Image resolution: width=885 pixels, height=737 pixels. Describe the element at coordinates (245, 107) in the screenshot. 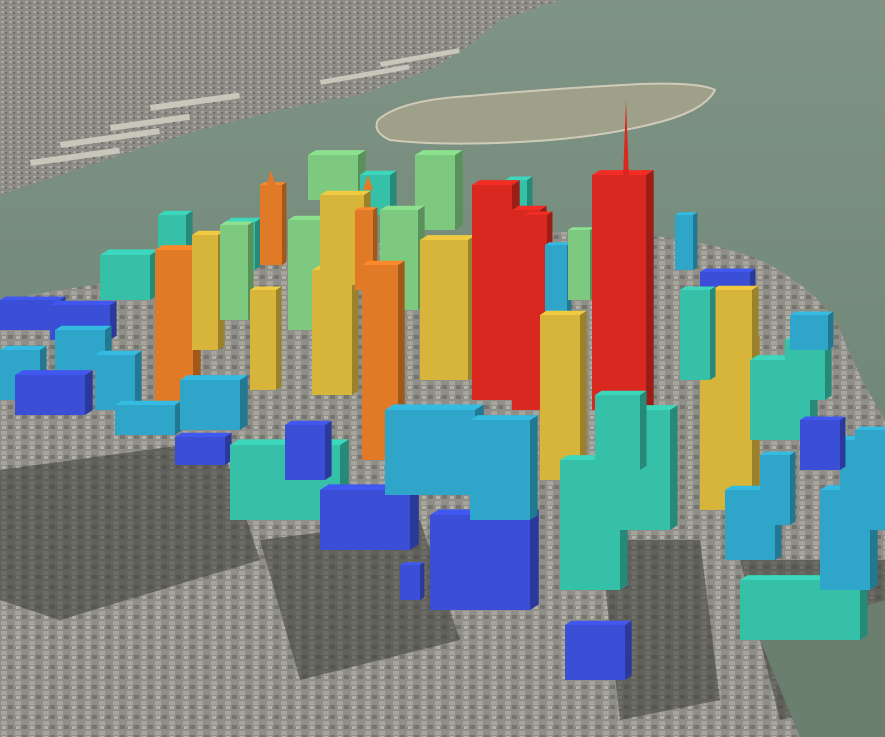

I see `piers` at that location.